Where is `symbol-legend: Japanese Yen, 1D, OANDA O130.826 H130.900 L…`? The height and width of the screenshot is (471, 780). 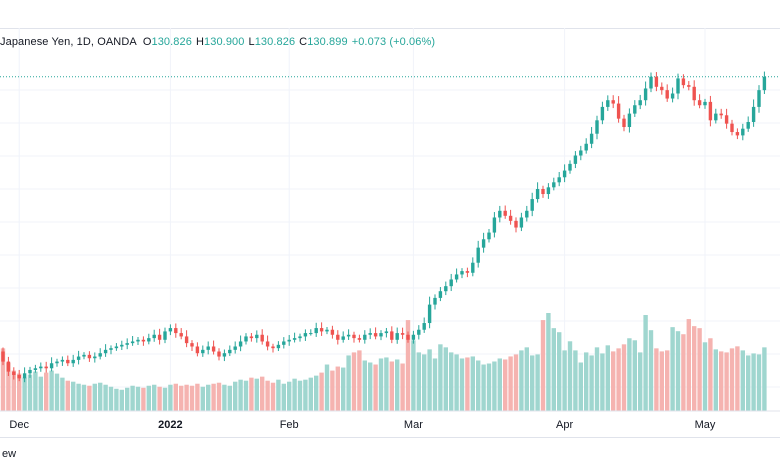 symbol-legend: Japanese Yen, 1D, OANDA O130.826 H130.900 L… is located at coordinates (219, 42).